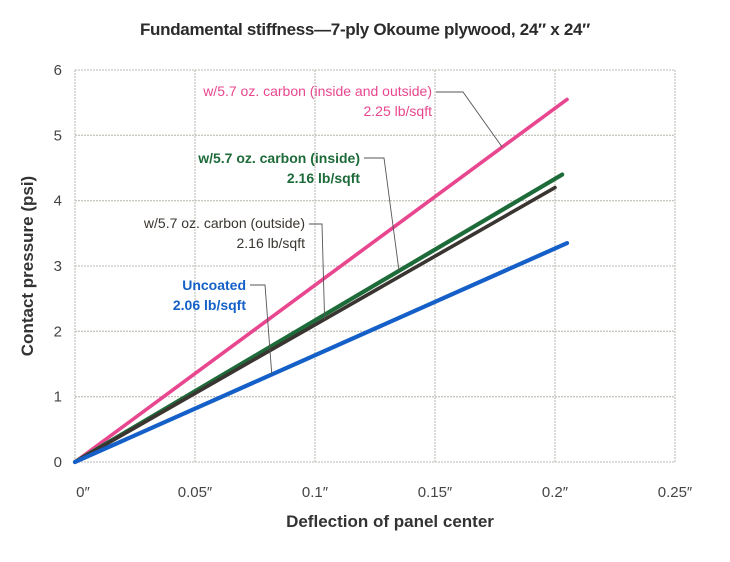 Image resolution: width=730 pixels, height=562 pixels. What do you see at coordinates (58, 266) in the screenshot?
I see `y-tick-label: 3` at bounding box center [58, 266].